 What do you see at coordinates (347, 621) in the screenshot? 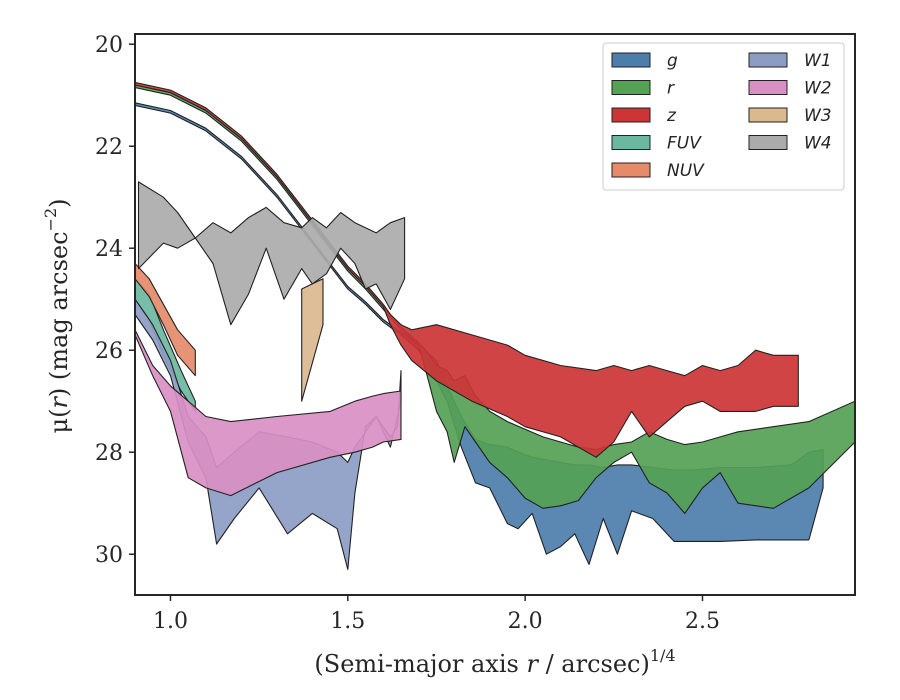
I see `x-tick-label: 1.5` at bounding box center [347, 621].